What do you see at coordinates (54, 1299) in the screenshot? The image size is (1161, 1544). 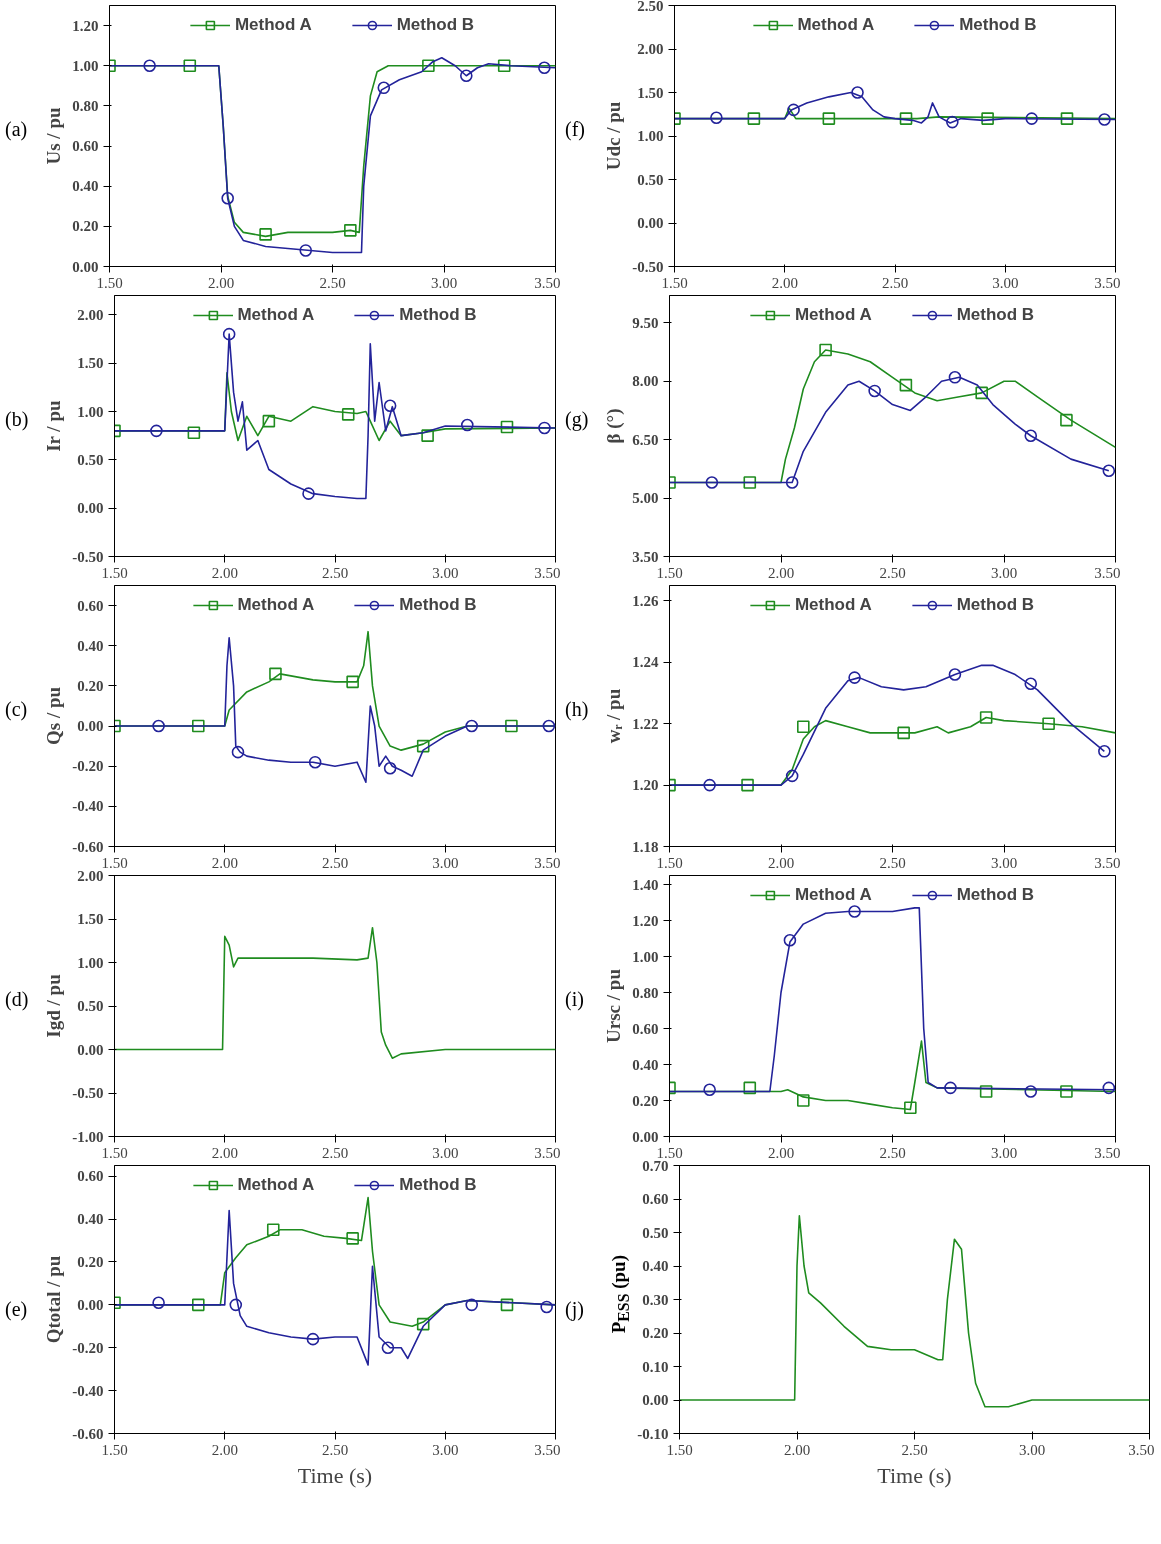 I see `y-axis-title: Qtotal / pu` at bounding box center [54, 1299].